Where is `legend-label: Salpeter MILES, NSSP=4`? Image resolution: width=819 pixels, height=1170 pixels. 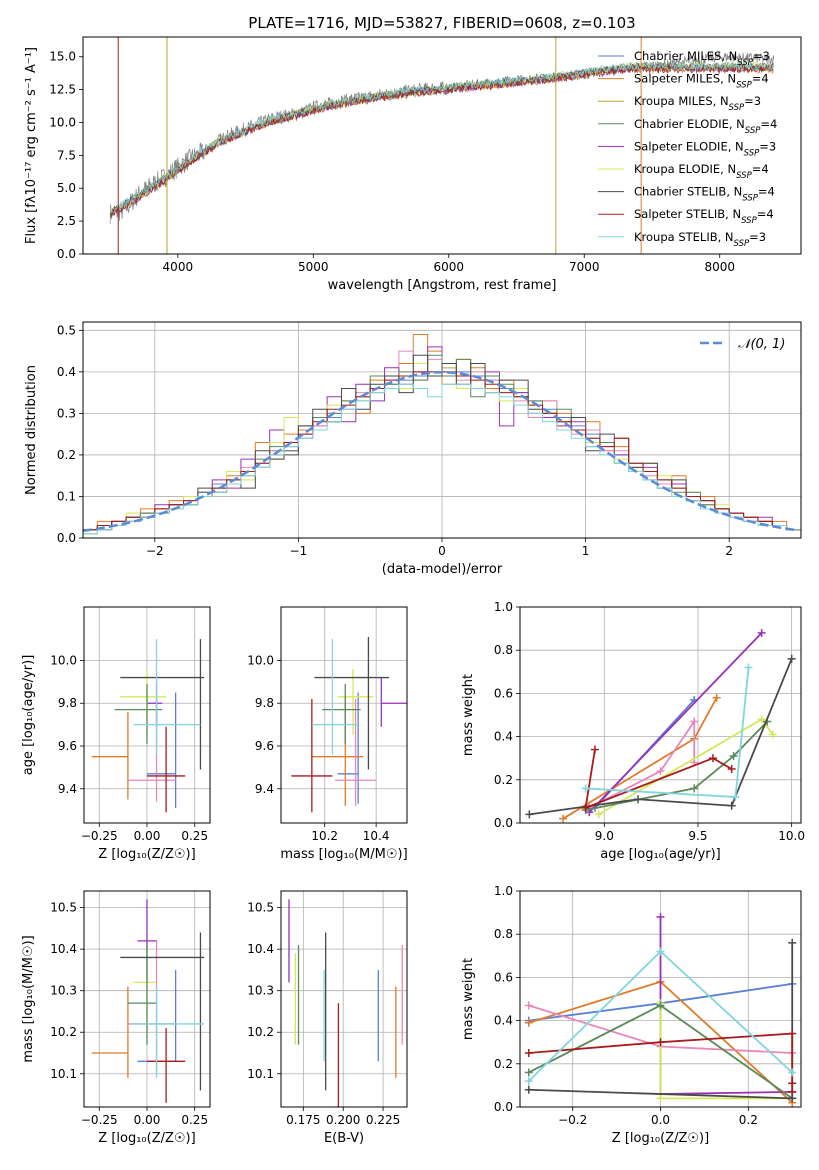 legend-label: Salpeter MILES, NSSP=4 is located at coordinates (701, 81).